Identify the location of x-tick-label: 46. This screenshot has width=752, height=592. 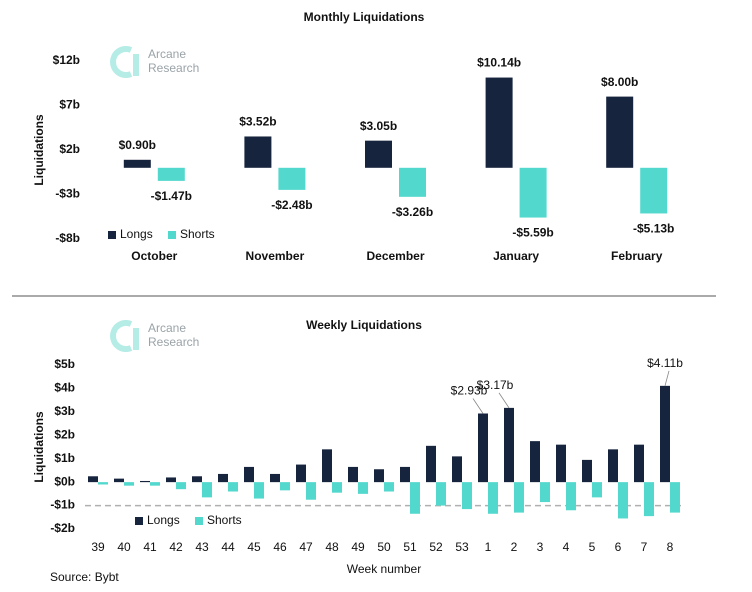
(280, 547).